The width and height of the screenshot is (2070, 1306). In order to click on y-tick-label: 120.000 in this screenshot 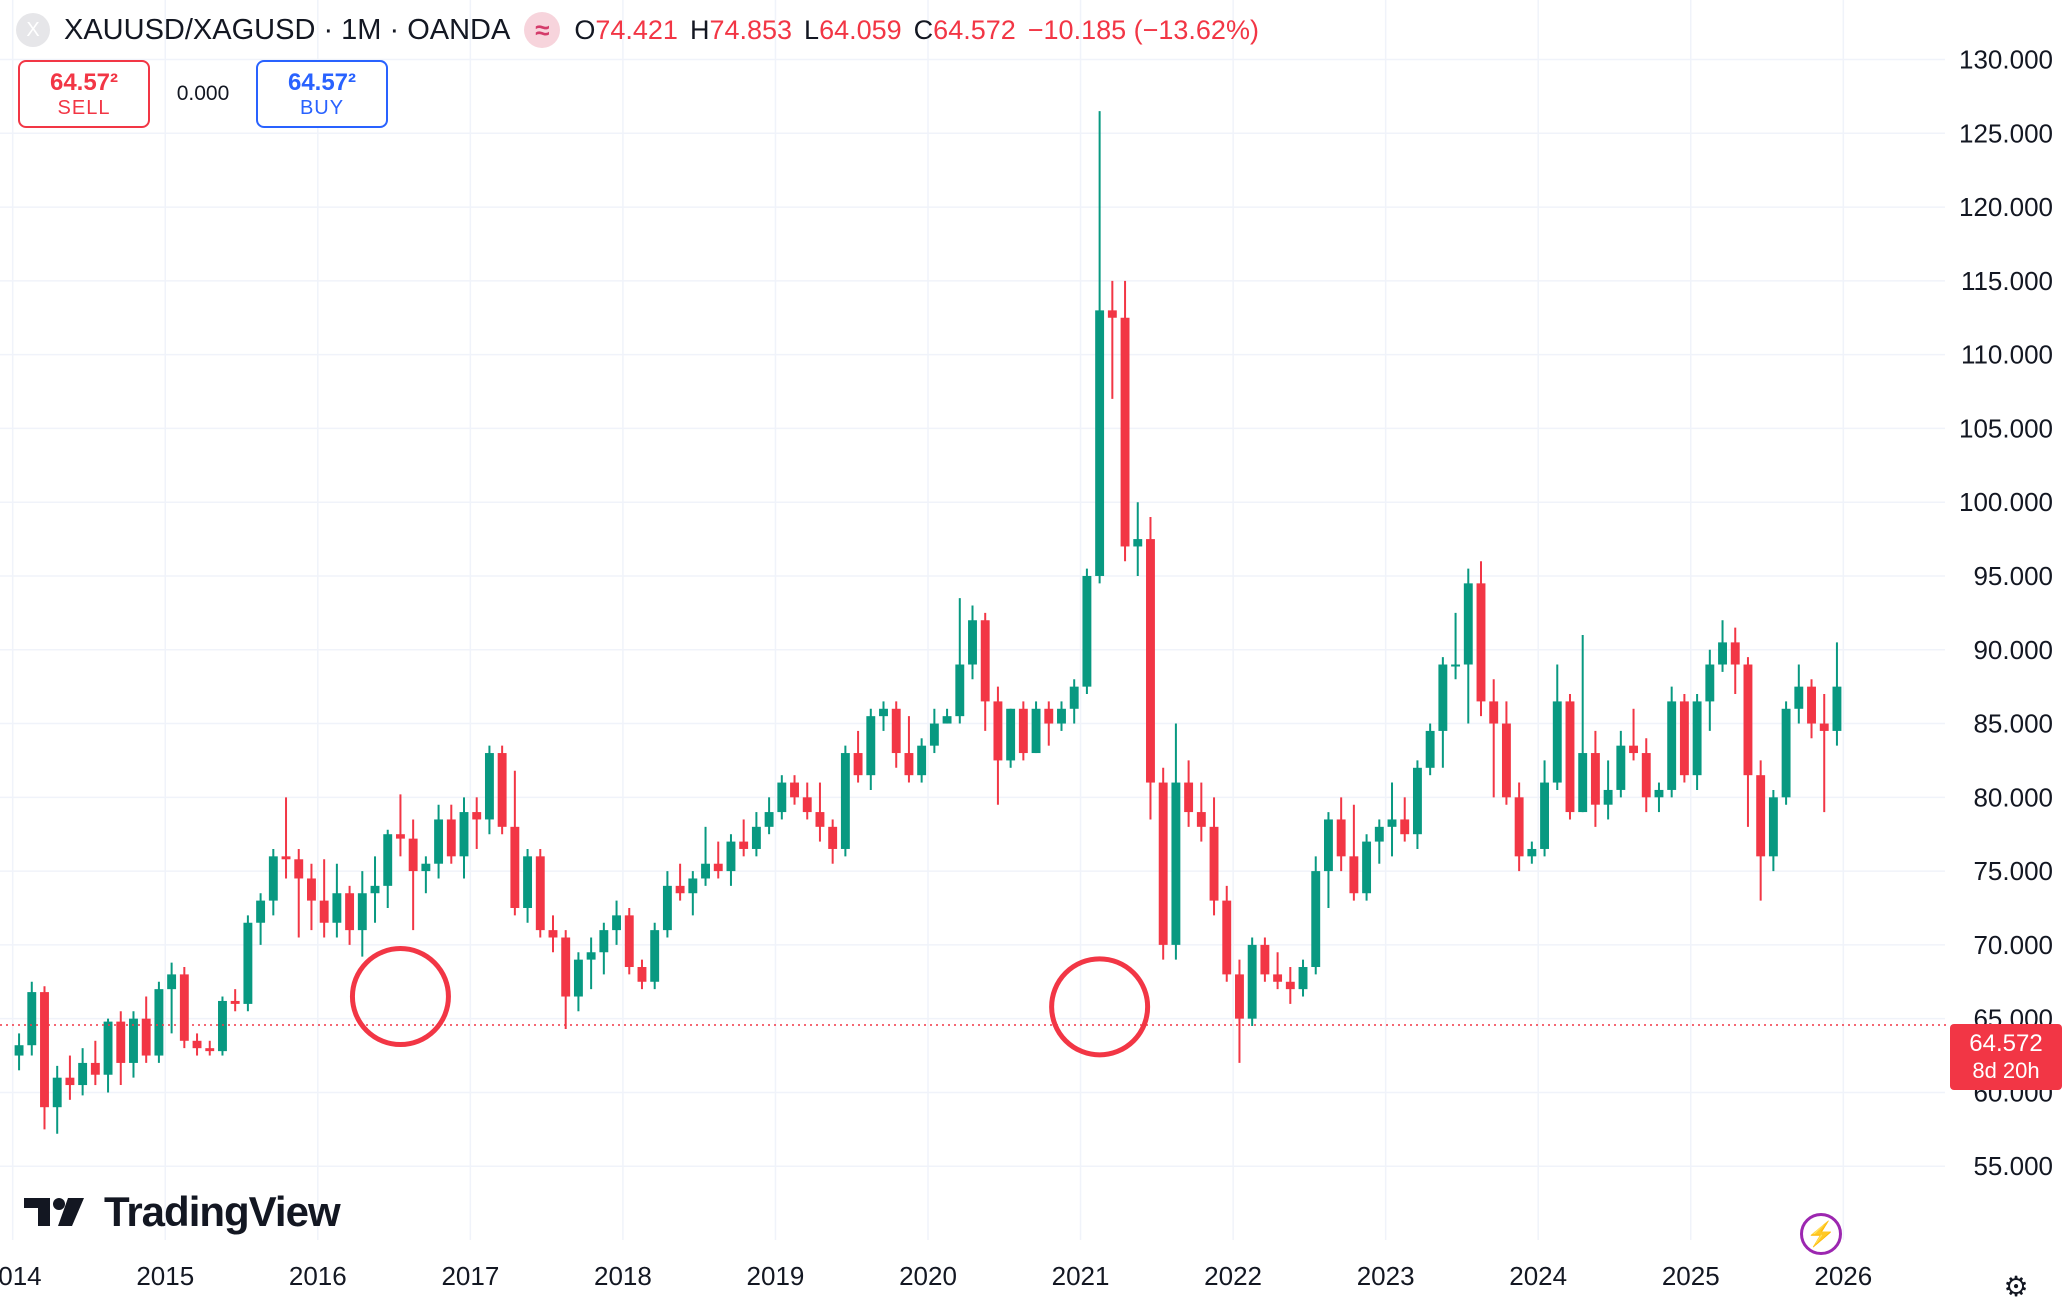, I will do `click(2006, 207)`.